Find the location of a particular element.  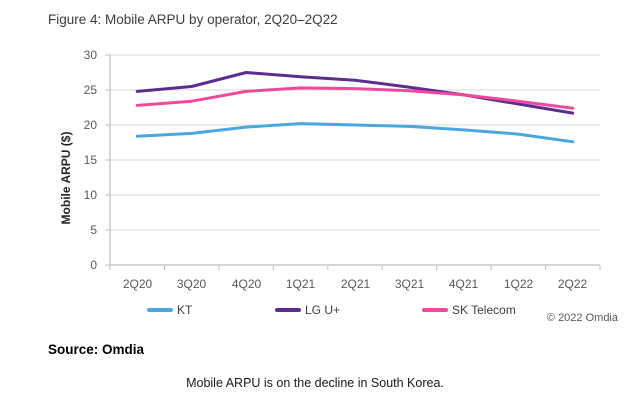

legend-label-kt: KT is located at coordinates (185, 310).